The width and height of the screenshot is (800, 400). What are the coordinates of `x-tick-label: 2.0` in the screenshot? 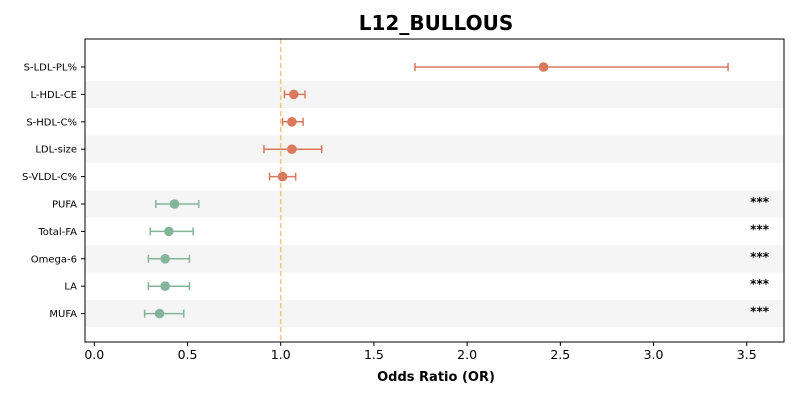 It's located at (467, 354).